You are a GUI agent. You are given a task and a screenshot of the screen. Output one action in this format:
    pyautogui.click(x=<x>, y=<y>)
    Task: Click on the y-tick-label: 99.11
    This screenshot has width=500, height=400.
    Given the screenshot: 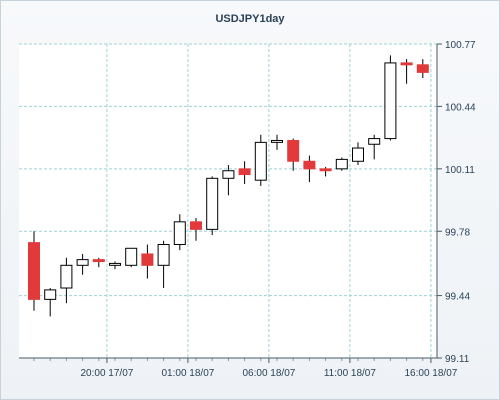 What is the action you would take?
    pyautogui.click(x=457, y=359)
    